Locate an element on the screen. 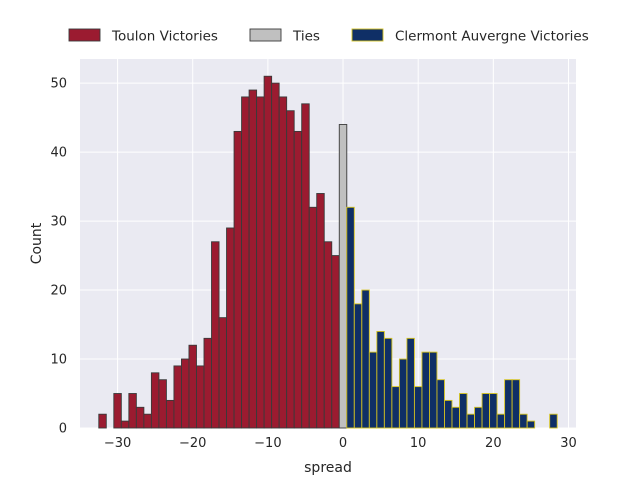 This screenshot has height=480, width=640. x-axis-ticks: −30 −20 −10 0 10 20 30 is located at coordinates (340, 443).